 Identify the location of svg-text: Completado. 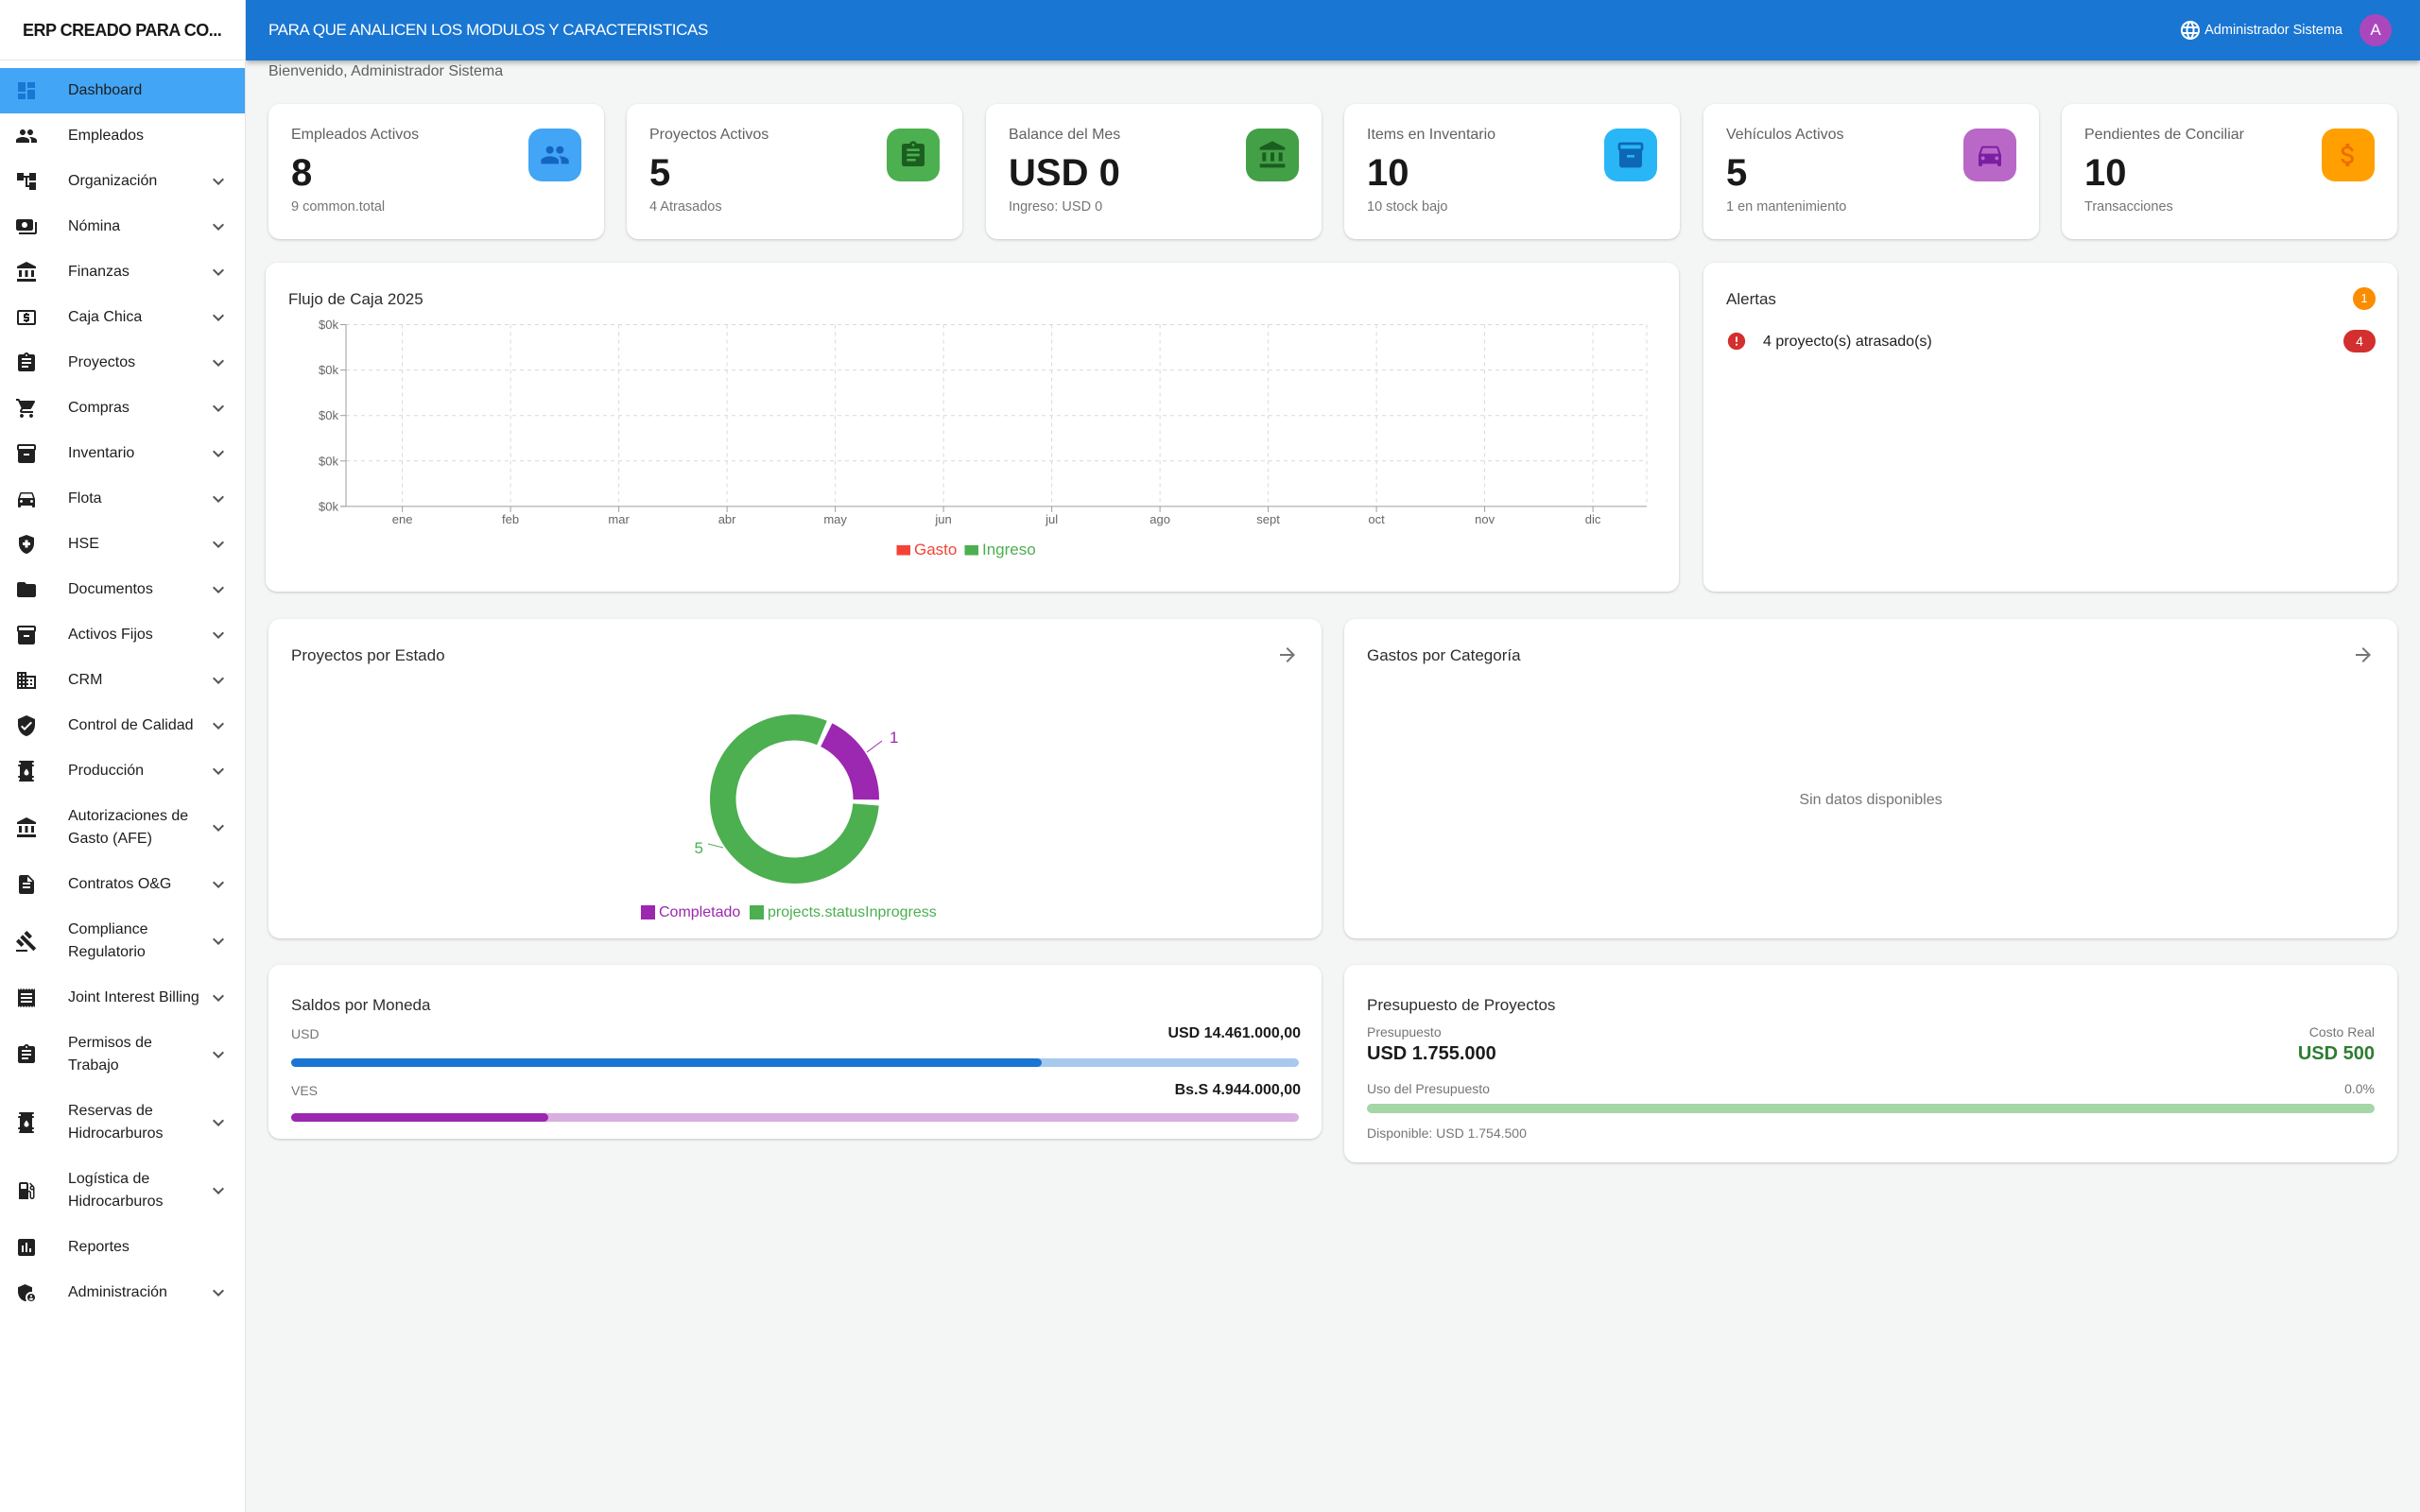
(699, 912).